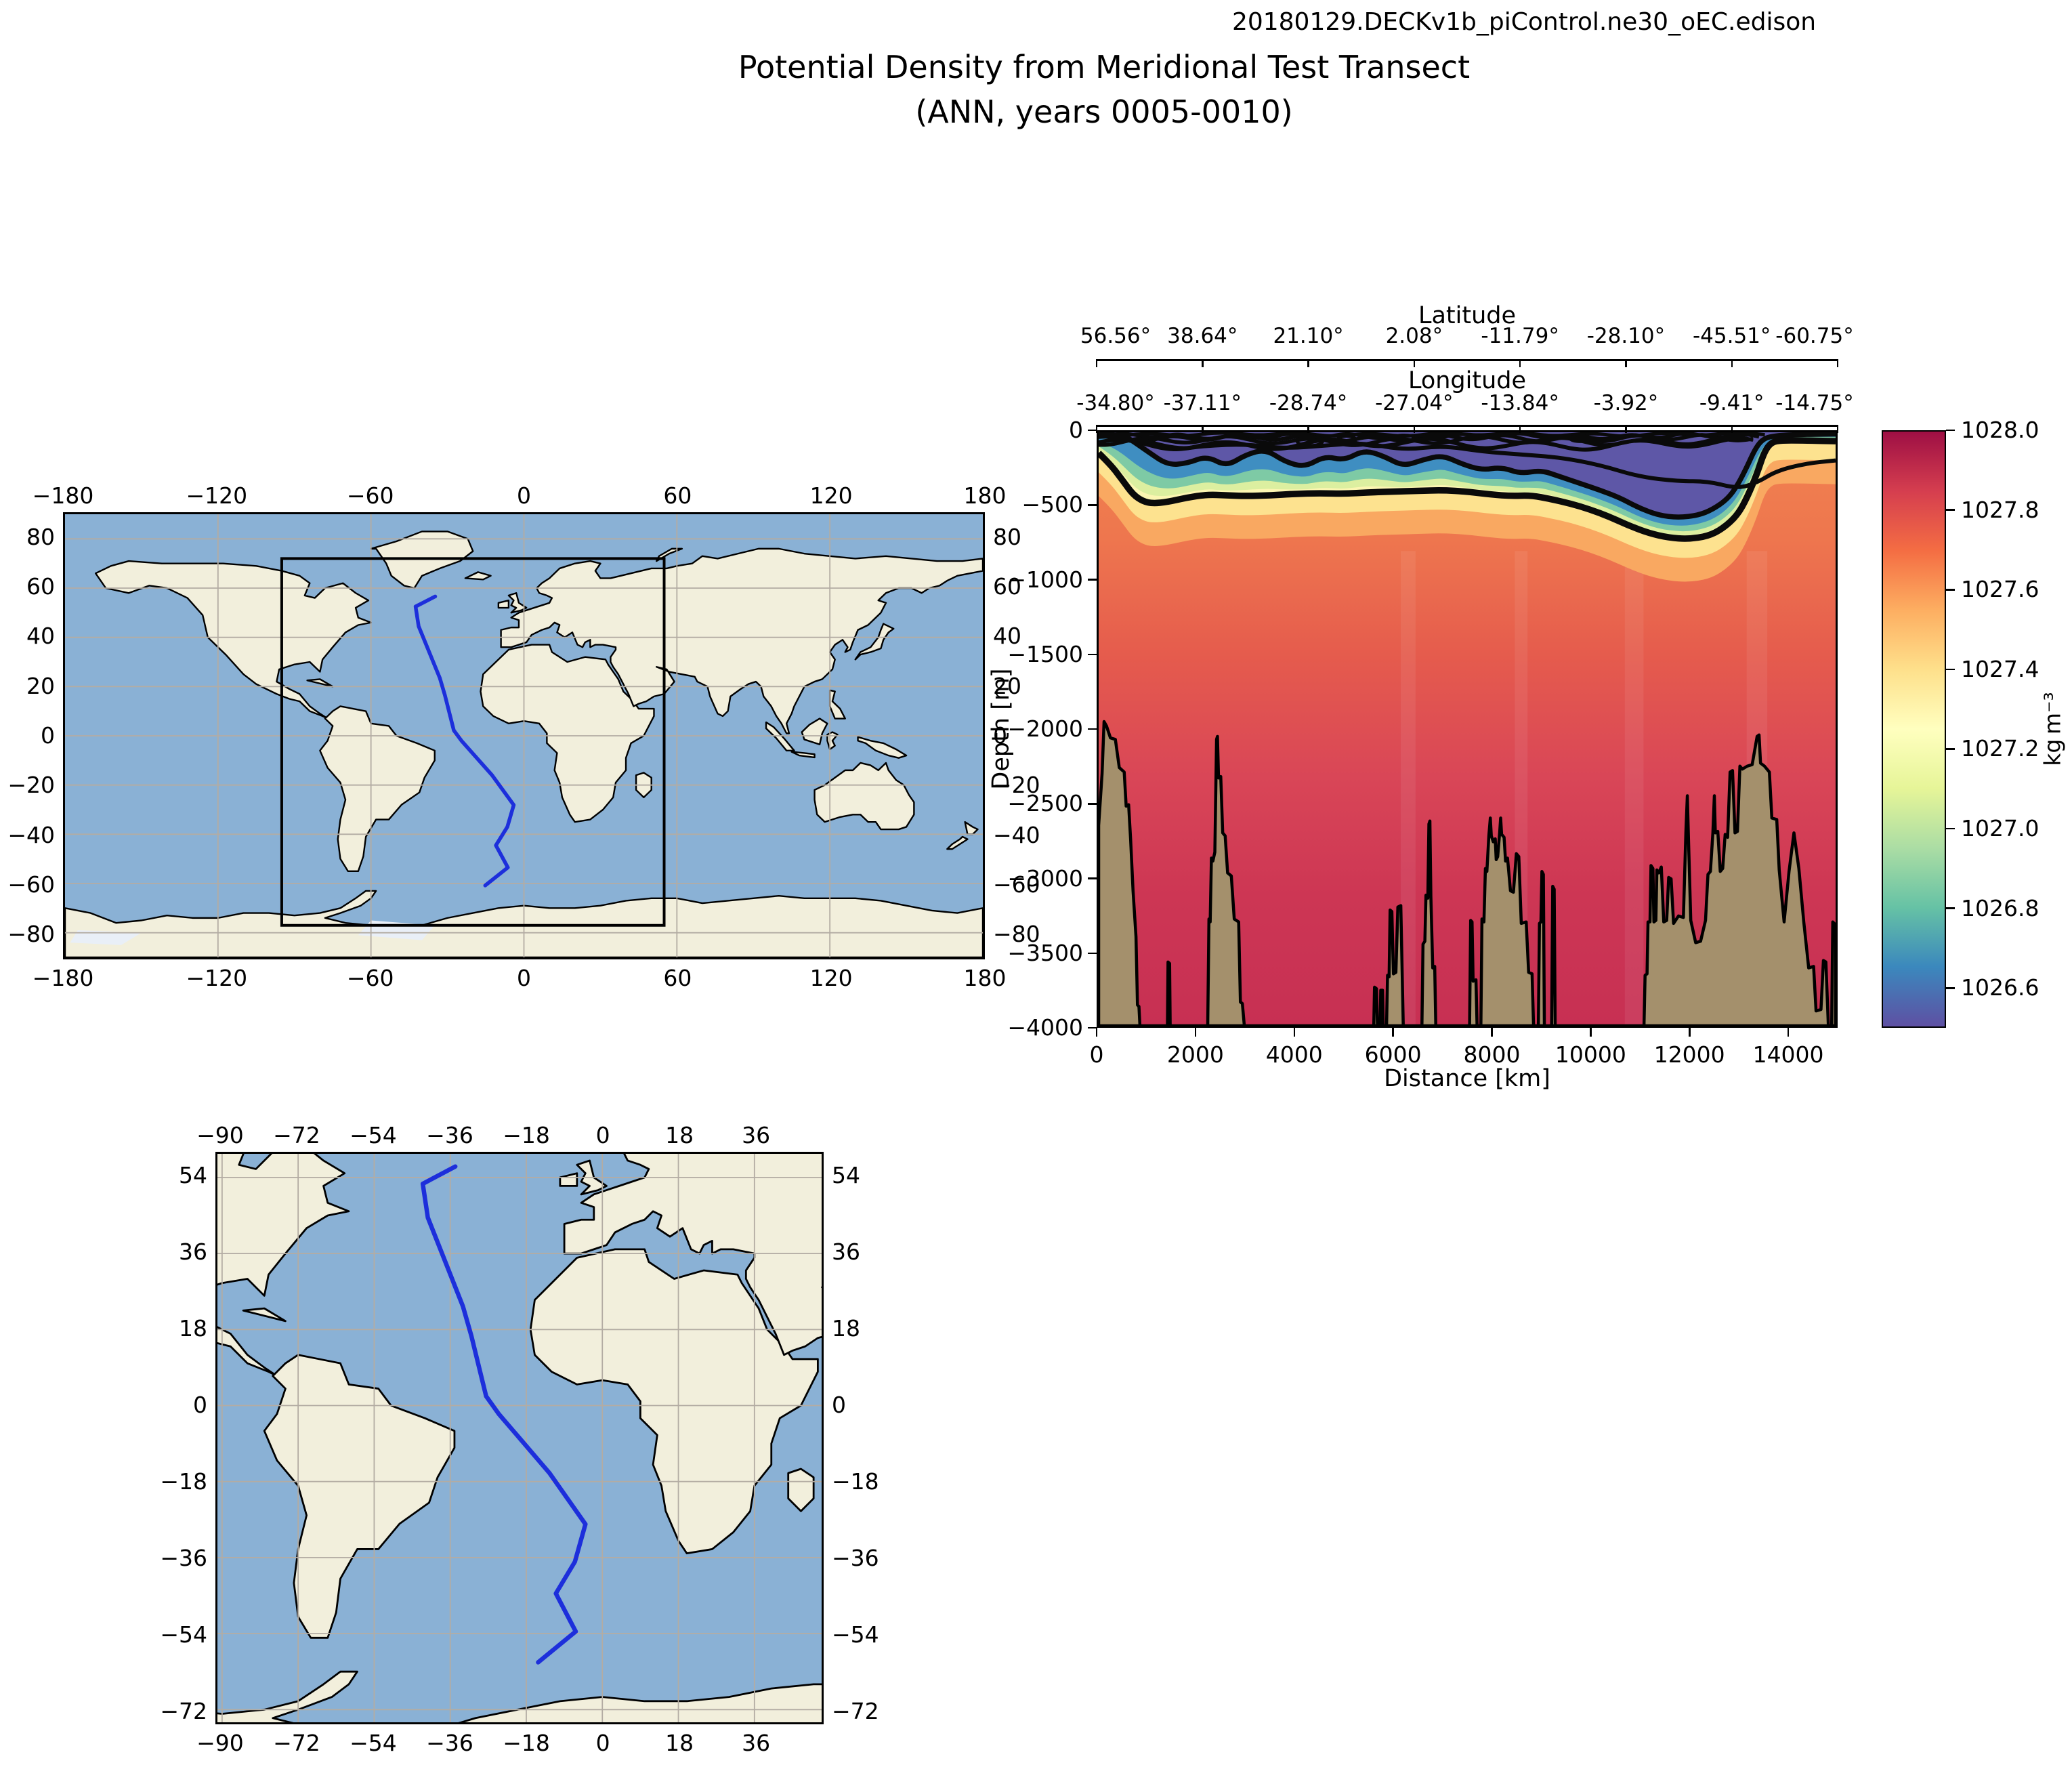  Describe the element at coordinates (1520, 335) in the screenshot. I see `latitude-tick-label: -11.79°` at that location.